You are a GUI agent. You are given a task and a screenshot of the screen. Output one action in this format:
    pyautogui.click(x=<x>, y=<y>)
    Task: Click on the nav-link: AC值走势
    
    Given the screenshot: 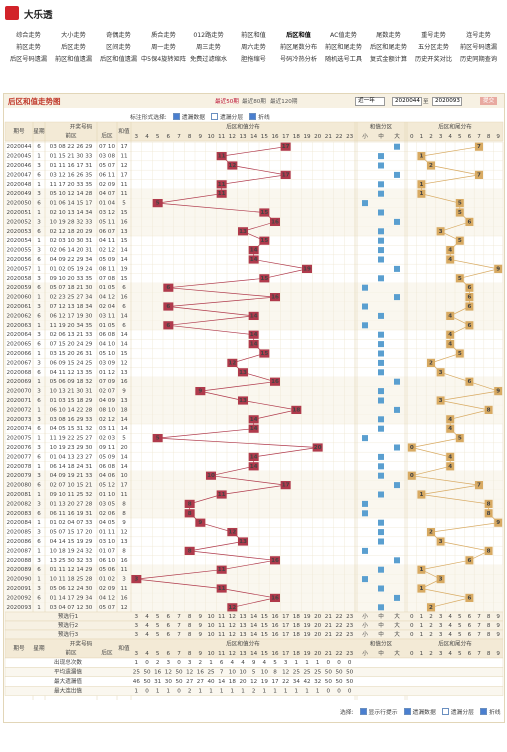 What is the action you would take?
    pyautogui.click(x=343, y=35)
    